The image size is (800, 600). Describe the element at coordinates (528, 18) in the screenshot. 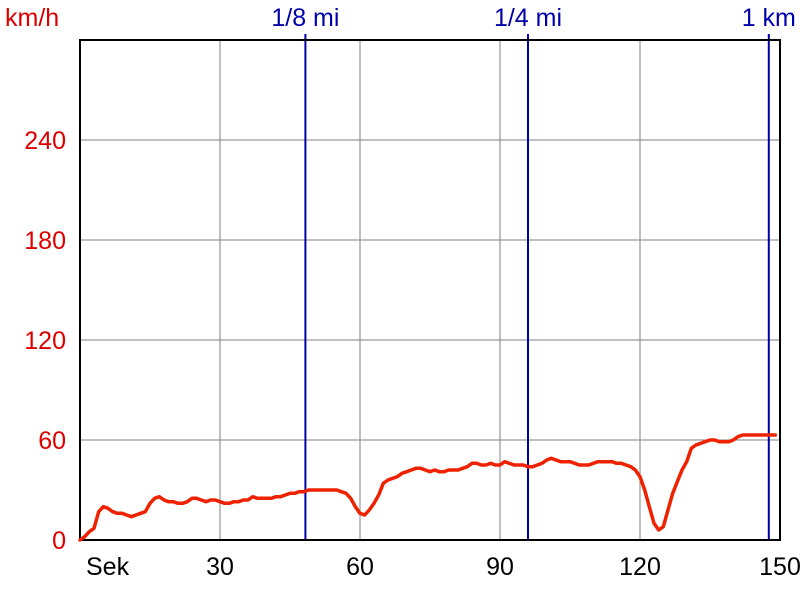

I see `distance-marker-label: 1/4 mi` at that location.